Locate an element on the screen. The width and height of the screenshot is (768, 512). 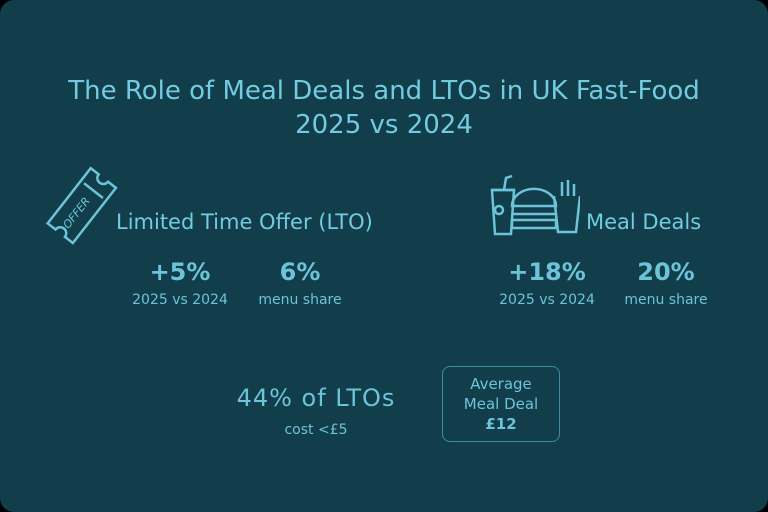
avg-value: £12 is located at coordinates (501, 424).